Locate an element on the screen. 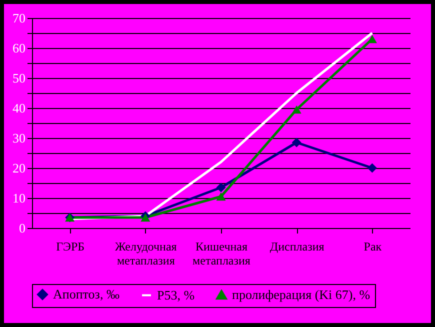  y-tick-label: 0 is located at coordinates (22, 228).